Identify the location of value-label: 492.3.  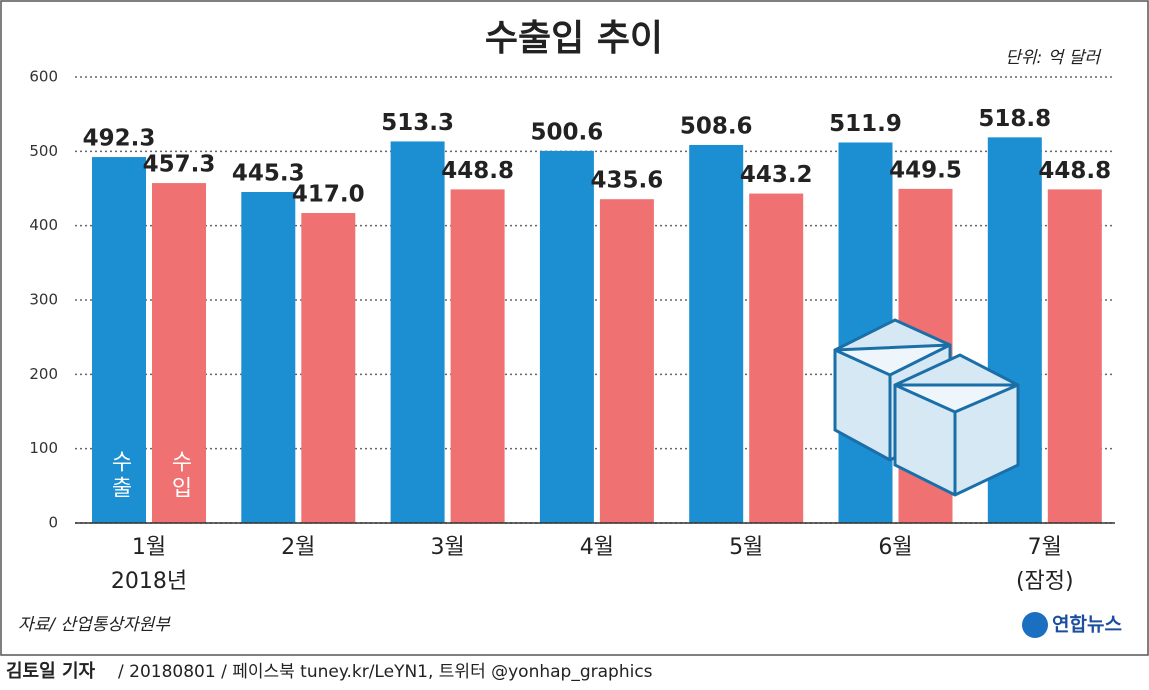
(119, 139).